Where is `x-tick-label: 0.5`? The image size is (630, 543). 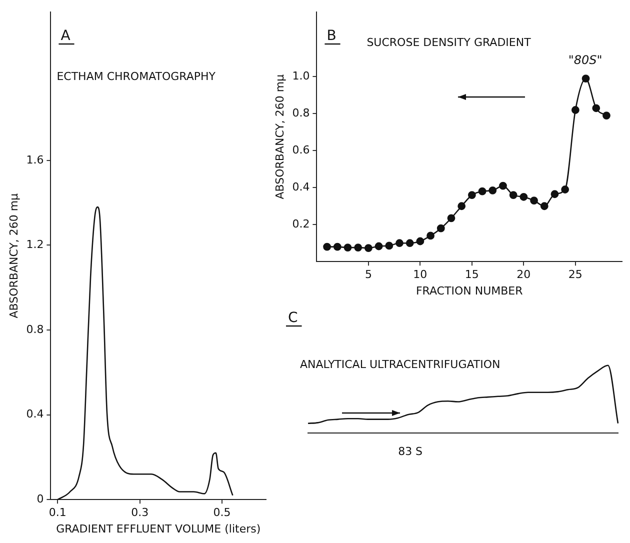
x-tick-label: 0.5 is located at coordinates (222, 513).